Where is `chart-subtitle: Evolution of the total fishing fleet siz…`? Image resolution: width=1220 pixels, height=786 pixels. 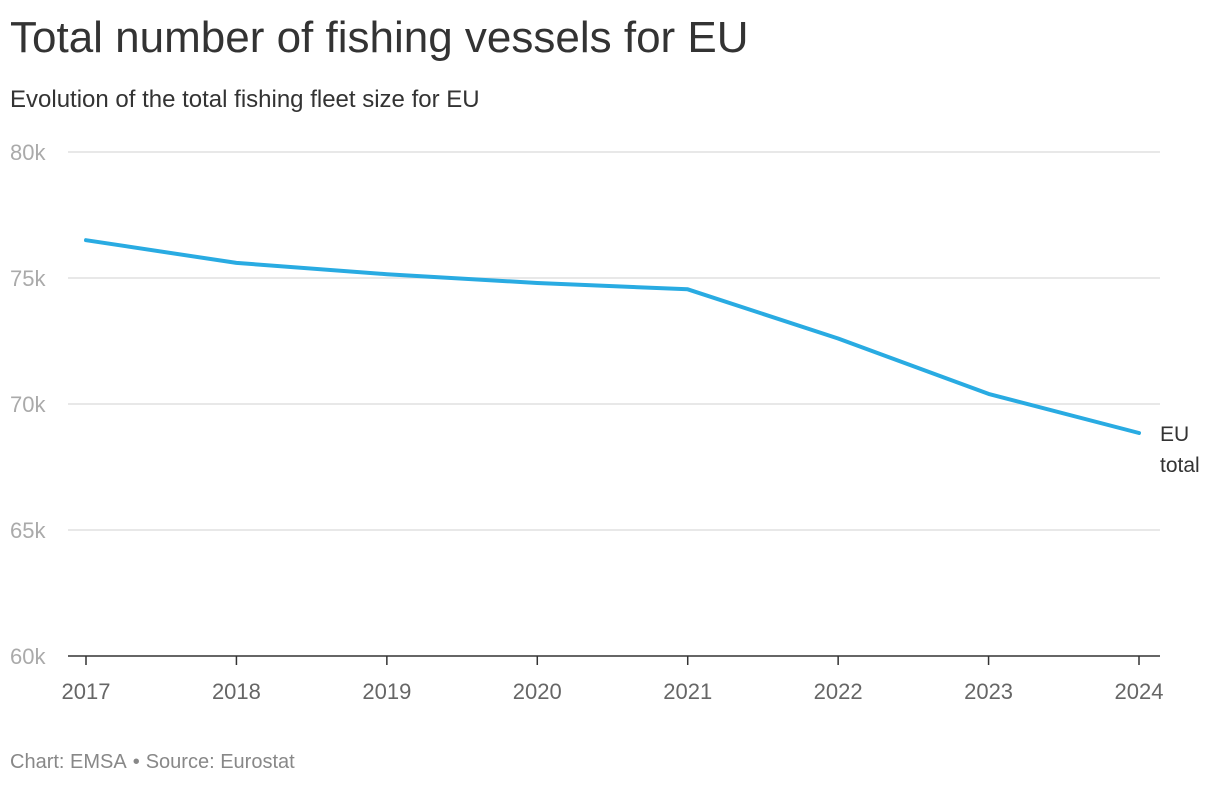 chart-subtitle: Evolution of the total fishing fleet siz… is located at coordinates (245, 99).